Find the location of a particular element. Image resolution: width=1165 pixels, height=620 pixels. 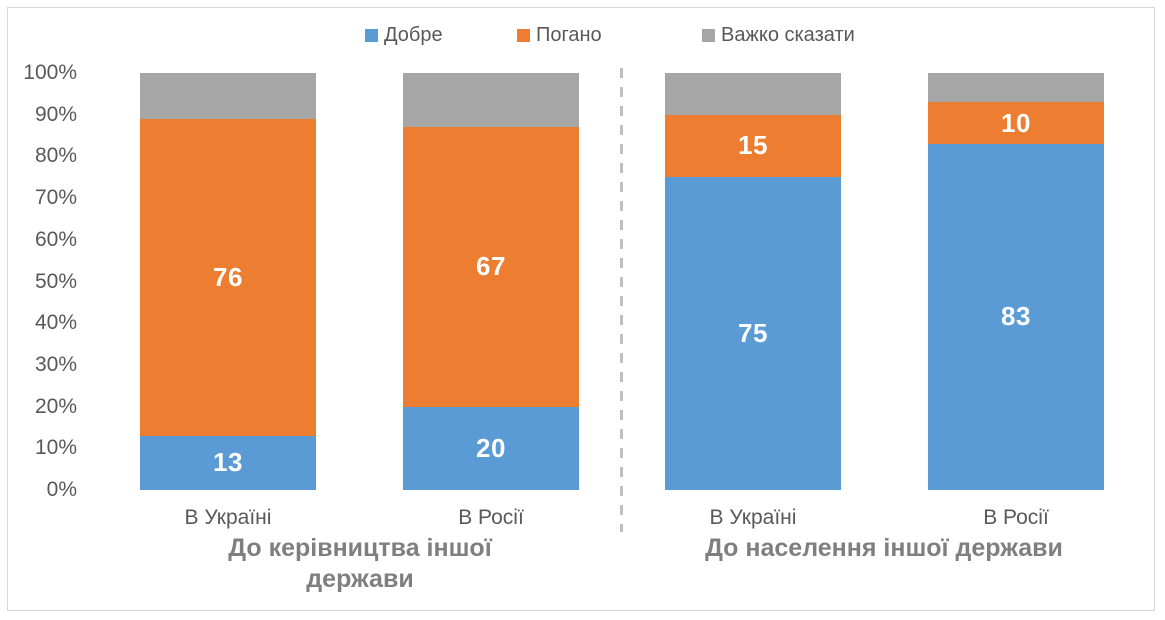

legend-label: Погано is located at coordinates (569, 35).